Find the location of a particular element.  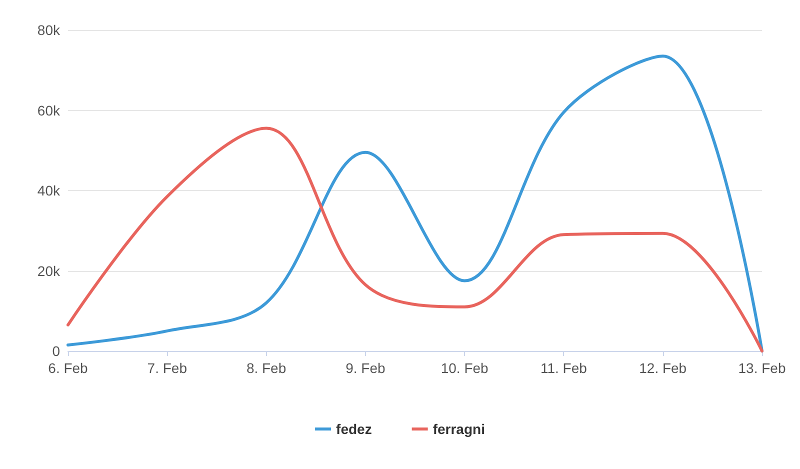

y-tick-label: 80k is located at coordinates (49, 30).